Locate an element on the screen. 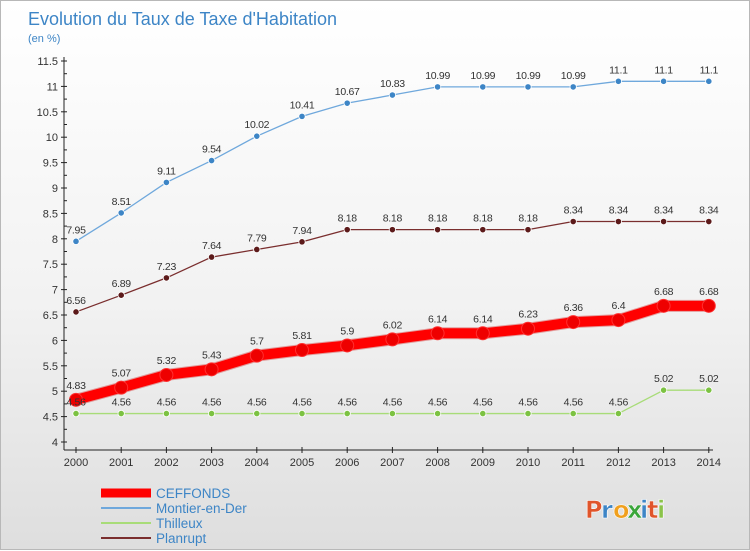 Image resolution: width=750 pixels, height=551 pixels. data-label: 9.54 is located at coordinates (212, 150).